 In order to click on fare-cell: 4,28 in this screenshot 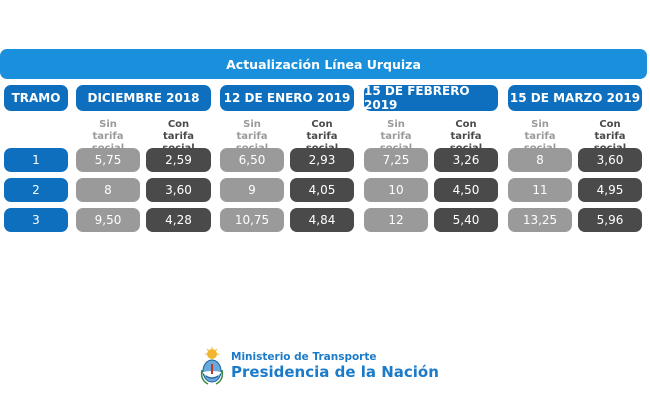, I will do `click(178, 220)`.